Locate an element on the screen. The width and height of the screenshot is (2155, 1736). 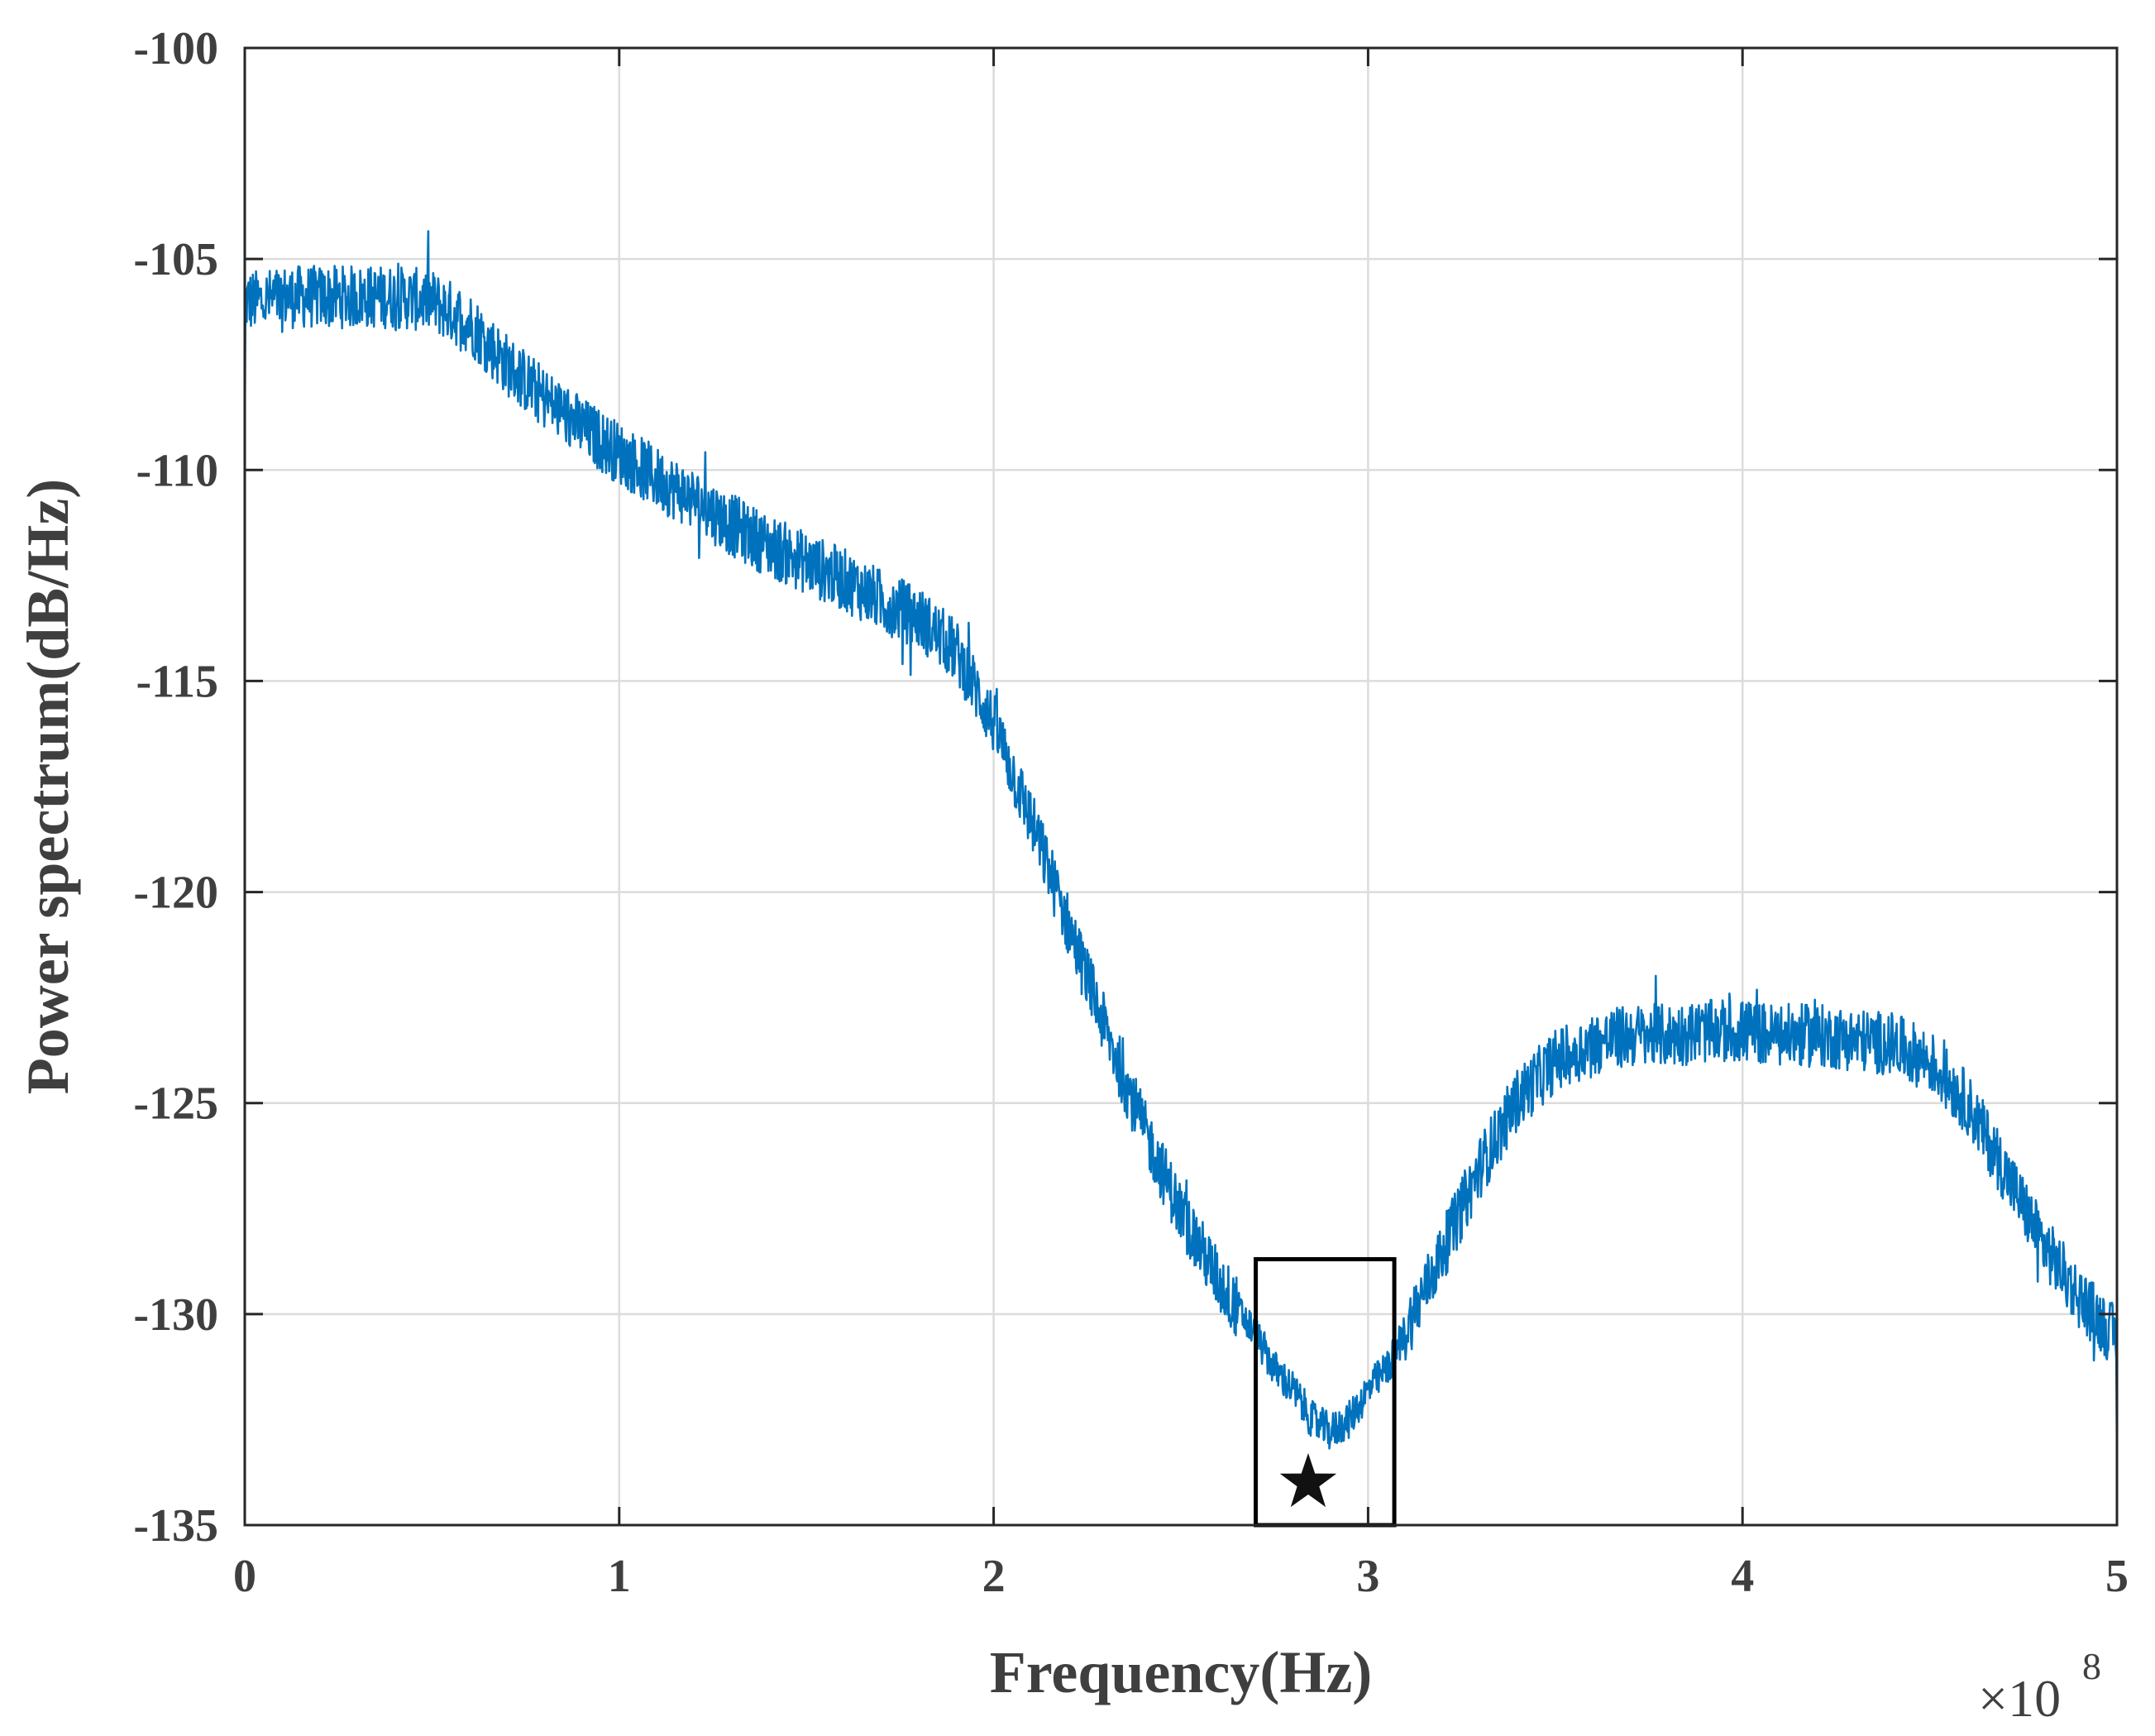
x-tick-label: 2 is located at coordinates (994, 1576).